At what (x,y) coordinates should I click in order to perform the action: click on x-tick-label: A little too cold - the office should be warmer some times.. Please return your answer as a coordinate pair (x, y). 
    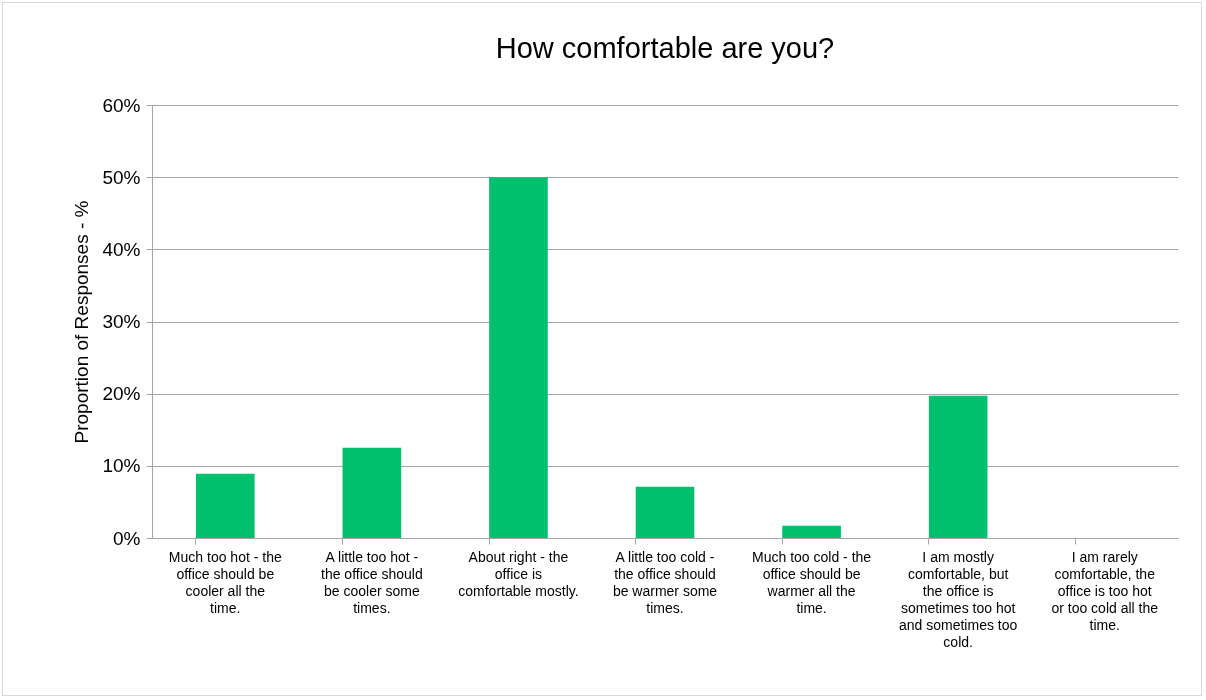
    Looking at the image, I should click on (665, 582).